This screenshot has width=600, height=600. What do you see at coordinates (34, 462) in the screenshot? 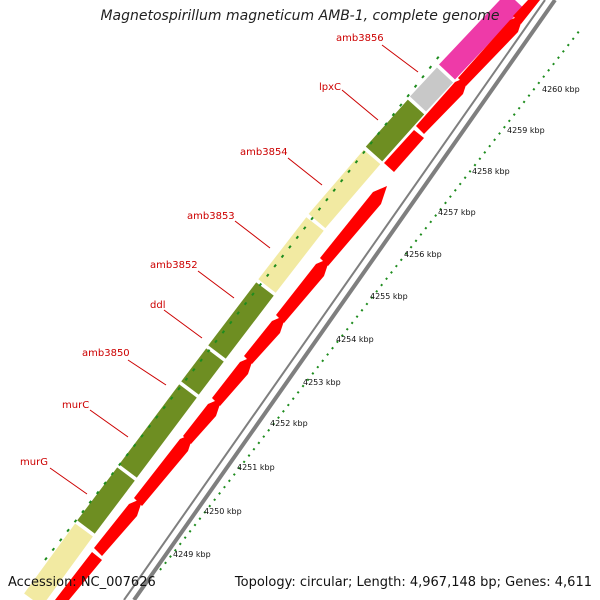
I see `gene-label-murG: murG` at bounding box center [34, 462].